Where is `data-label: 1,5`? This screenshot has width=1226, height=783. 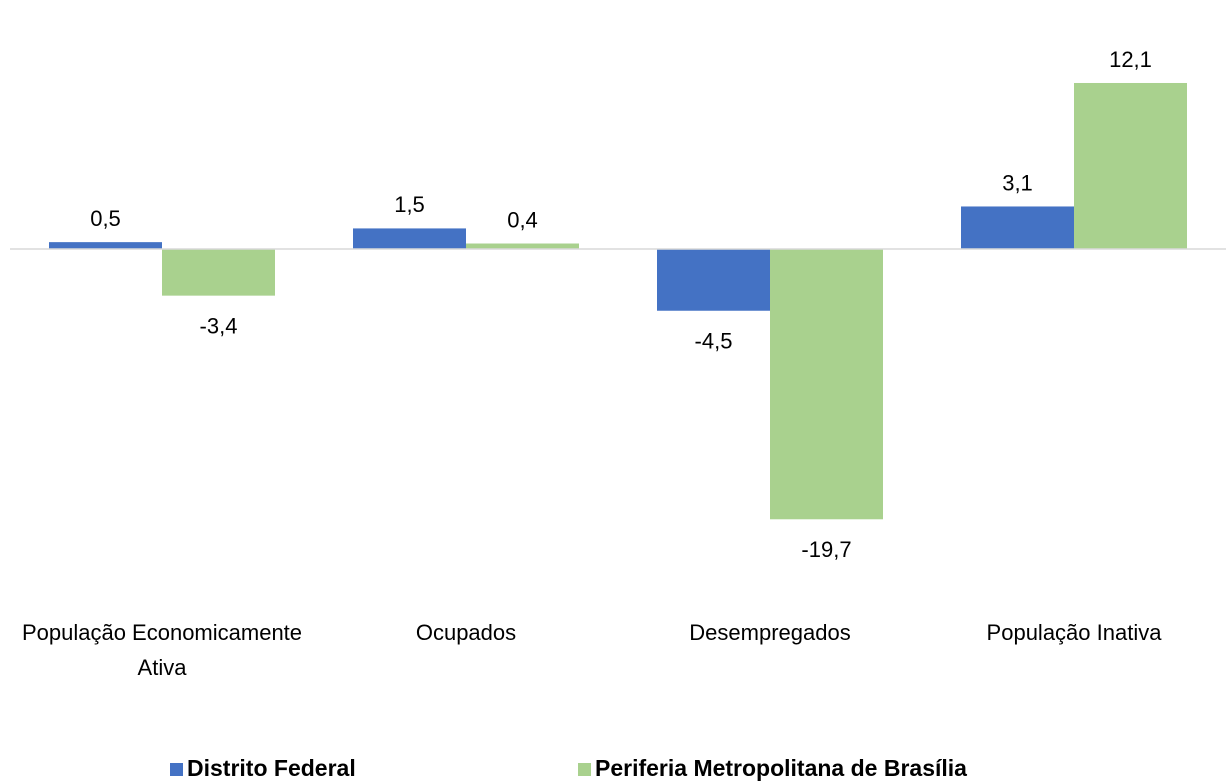
data-label: 1,5 is located at coordinates (409, 204).